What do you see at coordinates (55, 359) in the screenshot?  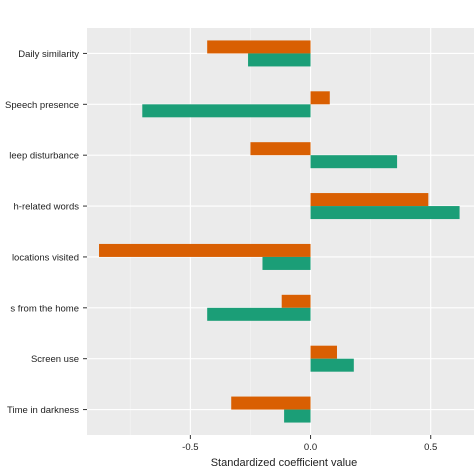 I see `y-tick-label: Screen use` at bounding box center [55, 359].